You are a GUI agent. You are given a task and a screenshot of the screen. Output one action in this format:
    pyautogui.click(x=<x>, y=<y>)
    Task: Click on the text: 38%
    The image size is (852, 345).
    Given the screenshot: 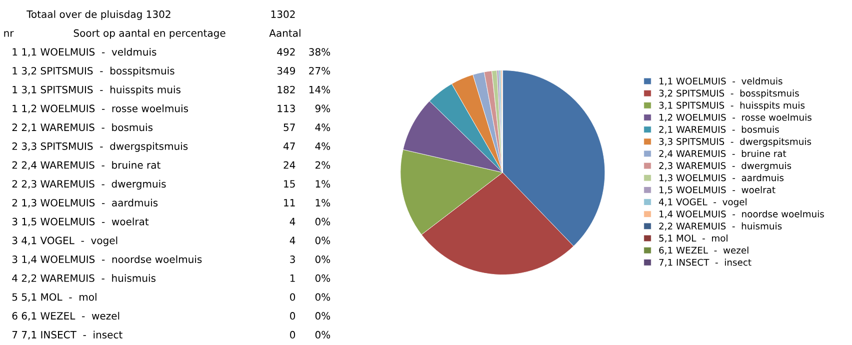 What is the action you would take?
    pyautogui.click(x=319, y=52)
    